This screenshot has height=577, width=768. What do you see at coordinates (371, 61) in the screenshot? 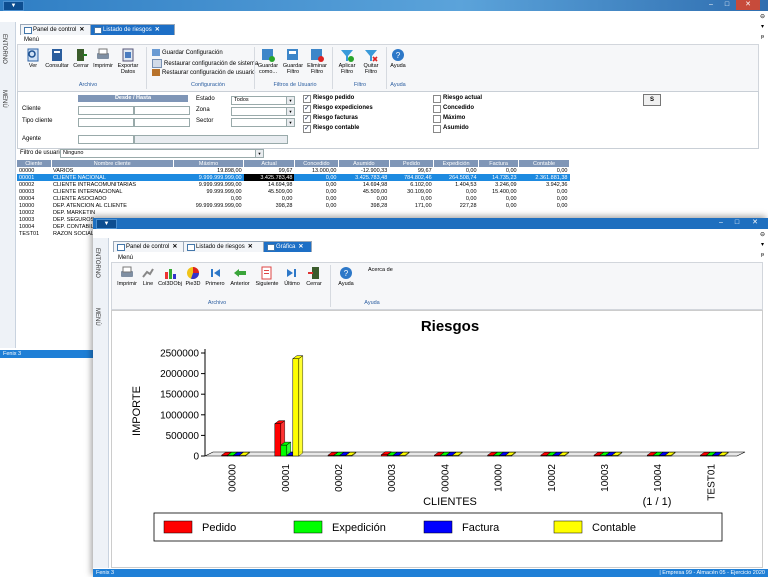
I see `quitar-filtro-button: Quitar Filtro` at bounding box center [371, 61].